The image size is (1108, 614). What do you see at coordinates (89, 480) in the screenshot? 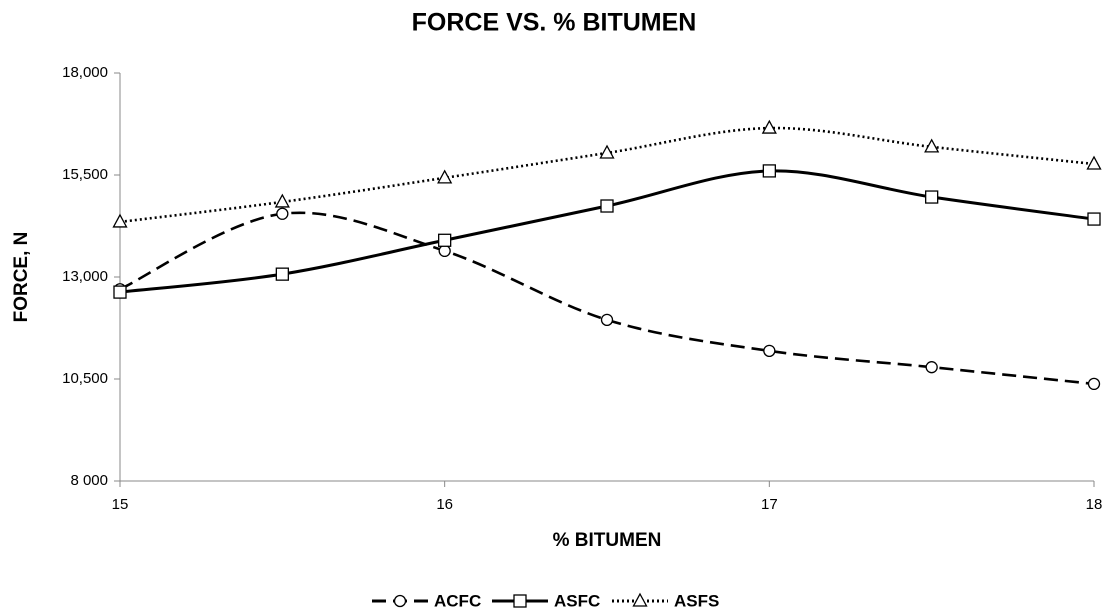
I see `y-tick-label: 8 000` at bounding box center [89, 480].